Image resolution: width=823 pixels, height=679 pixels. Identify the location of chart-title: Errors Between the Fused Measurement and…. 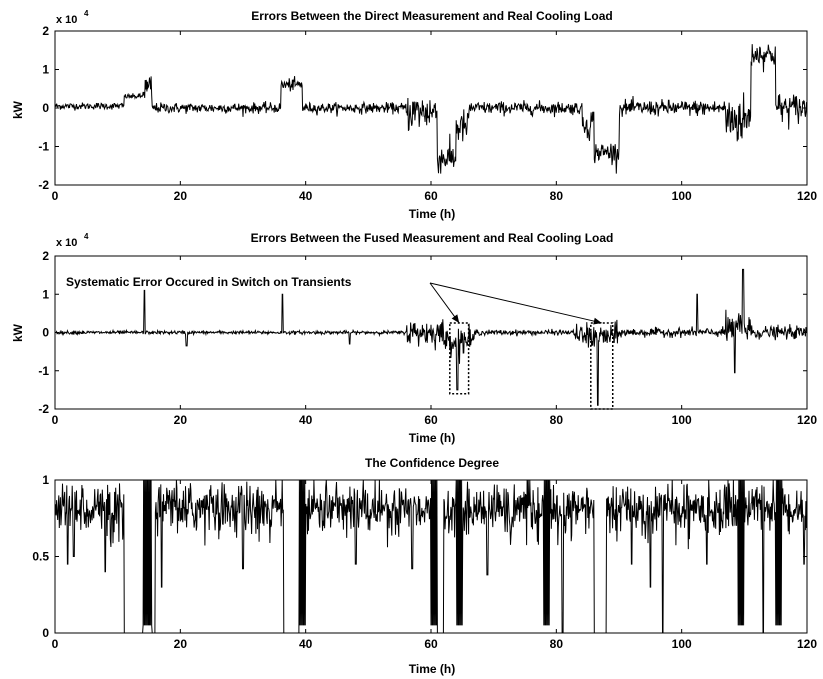
(432, 238).